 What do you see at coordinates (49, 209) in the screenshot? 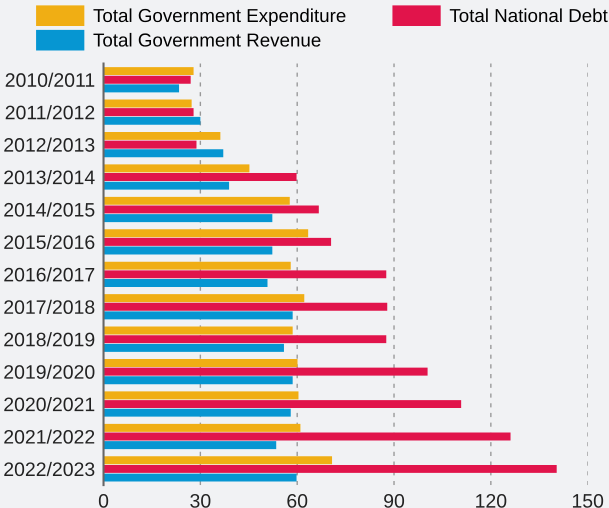
I see `y-tick-label: 2014/2015` at bounding box center [49, 209].